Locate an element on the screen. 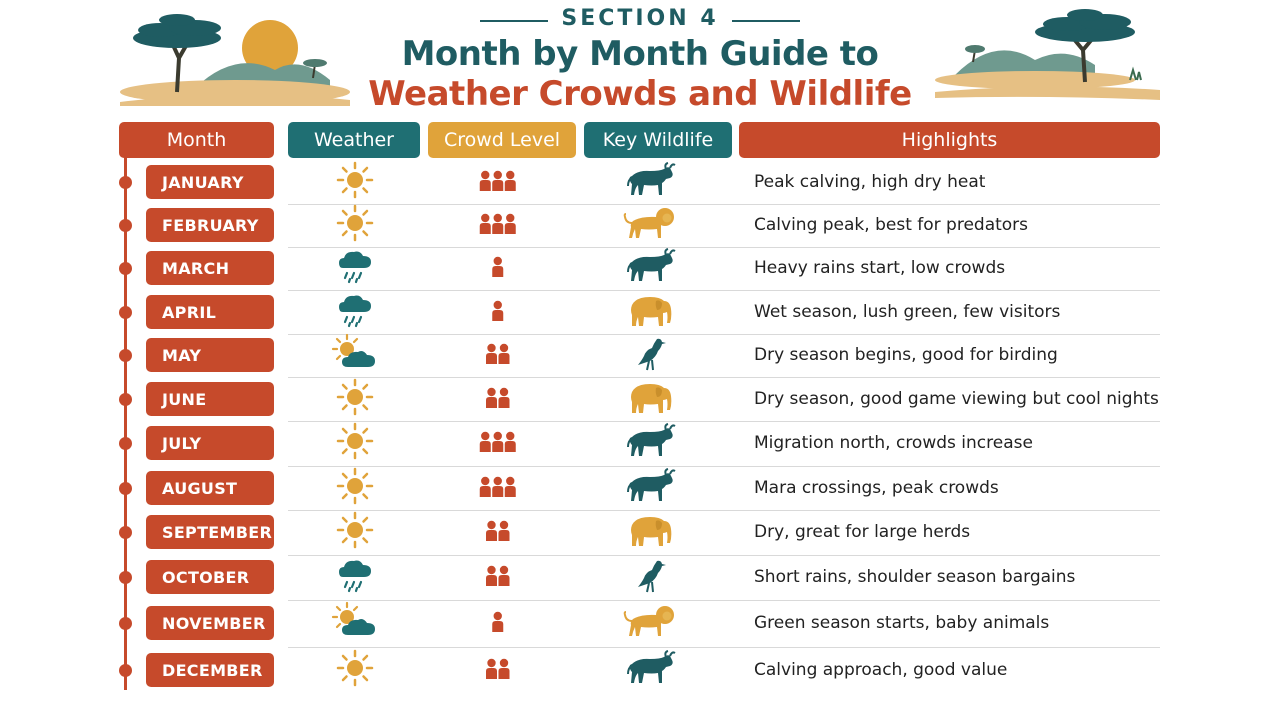 This screenshot has width=1280, height=720. table-row: AUGUST Mara crossings, peak crowds is located at coordinates (640, 488).